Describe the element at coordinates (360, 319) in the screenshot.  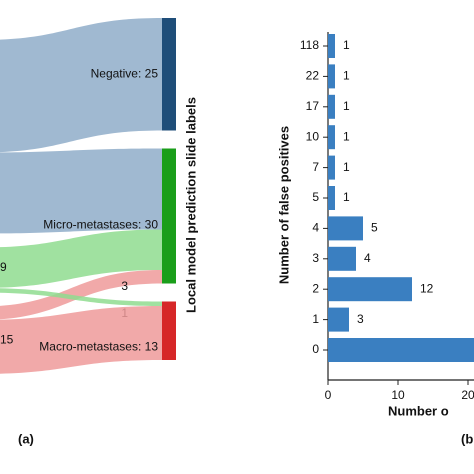
I see `value-label: 3` at that location.